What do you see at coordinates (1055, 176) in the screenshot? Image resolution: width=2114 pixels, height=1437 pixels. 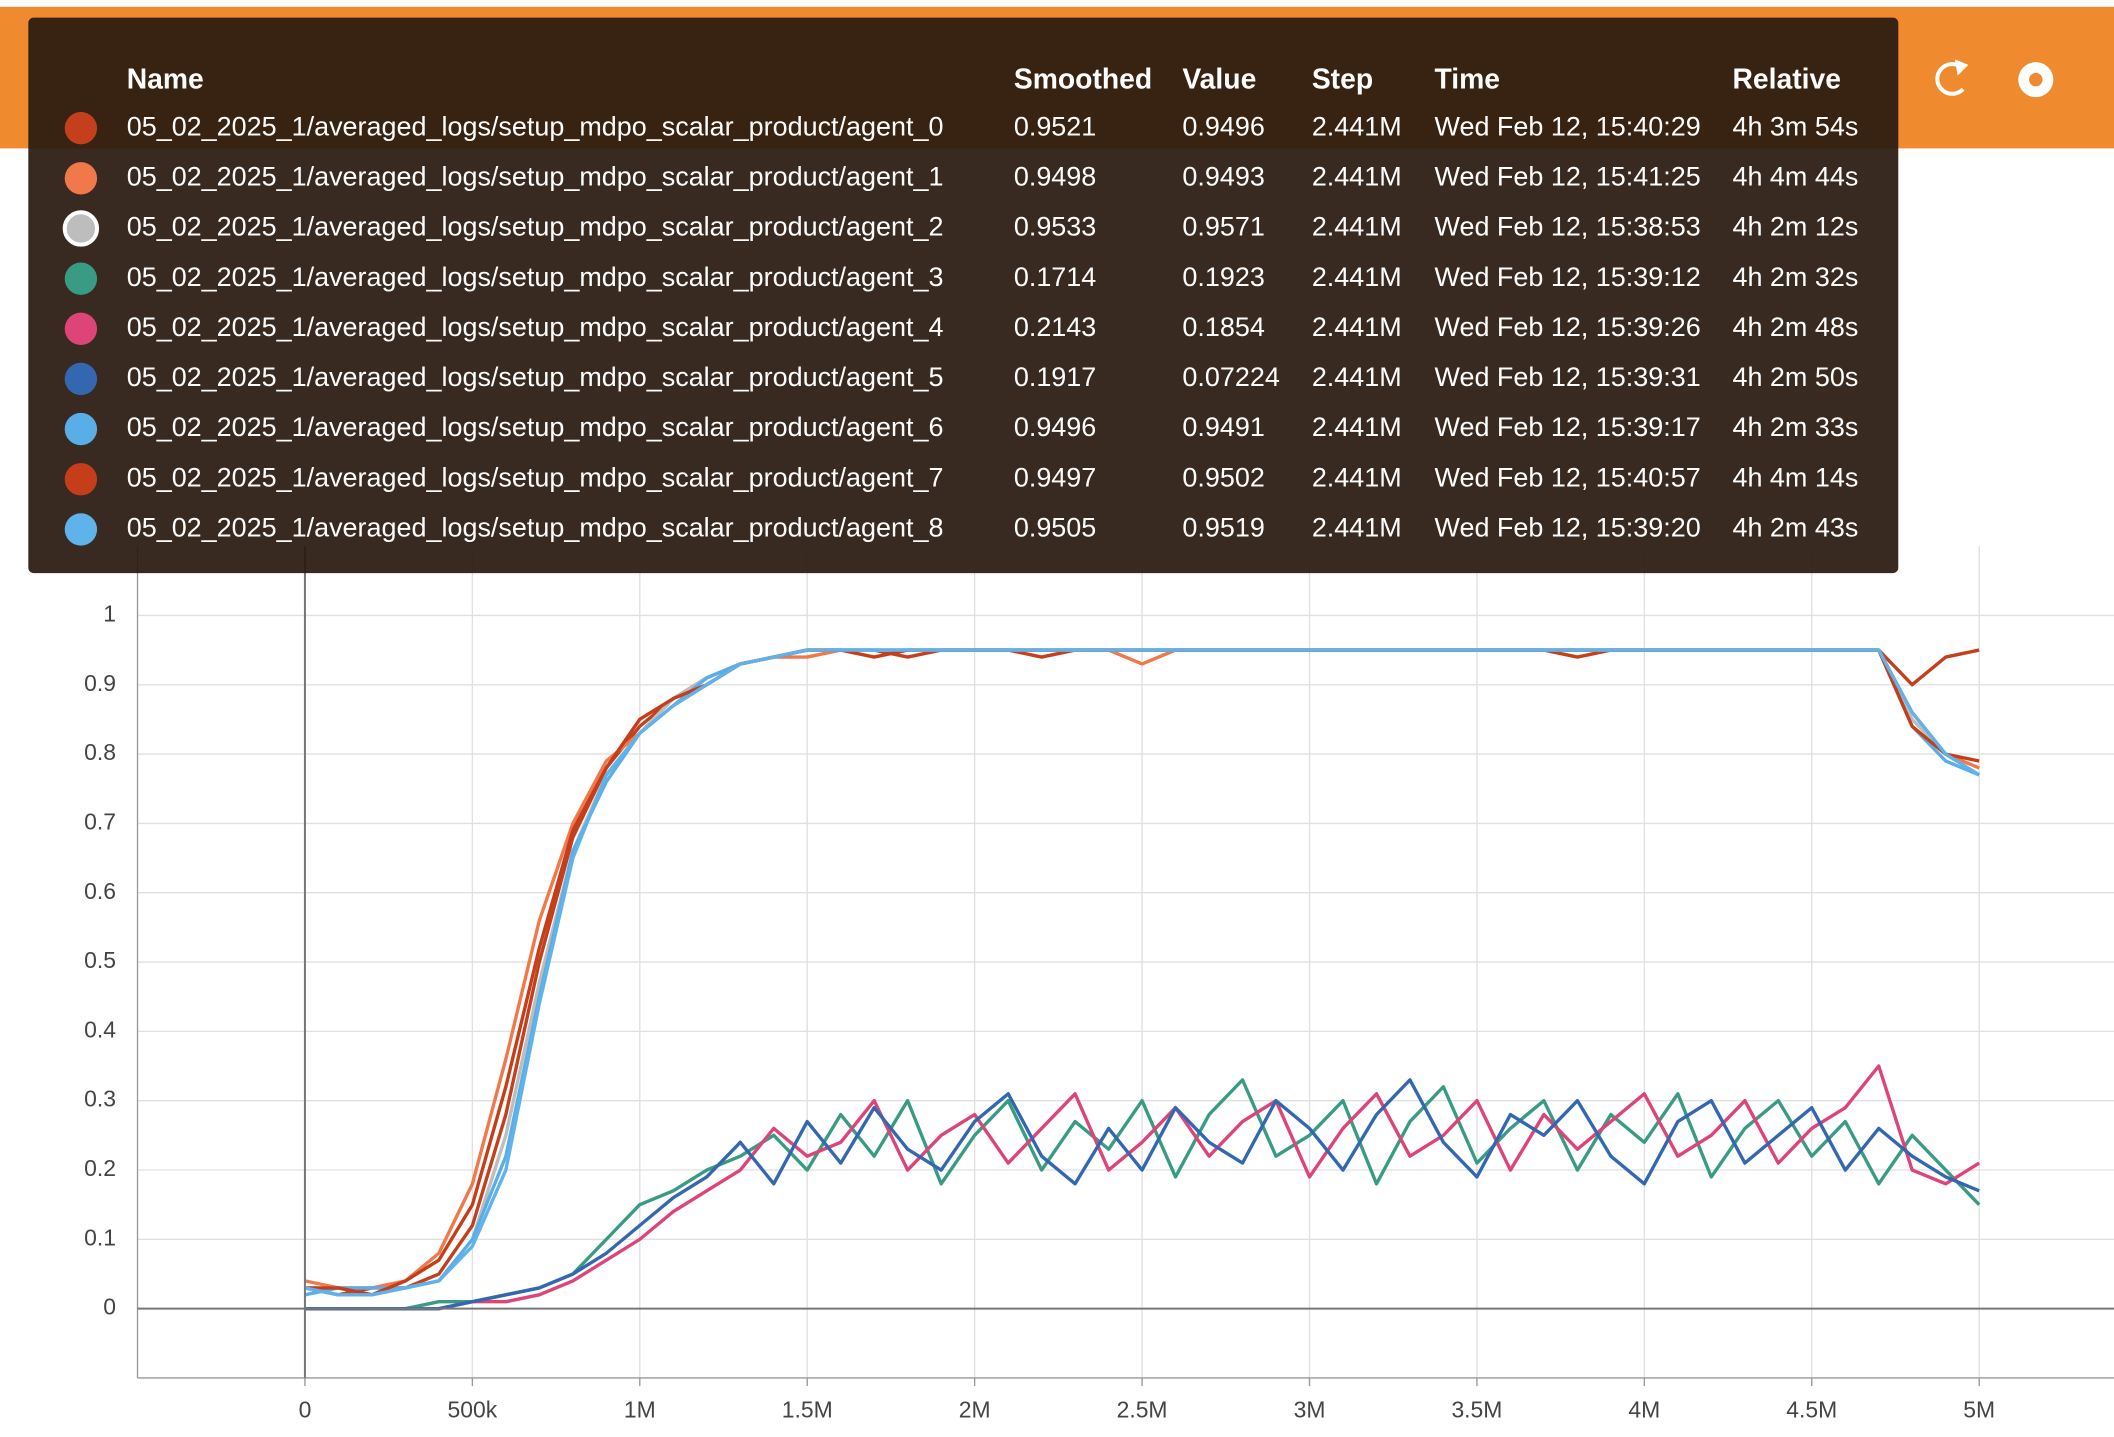 I see `tooltip-cell: 0.9498` at bounding box center [1055, 176].